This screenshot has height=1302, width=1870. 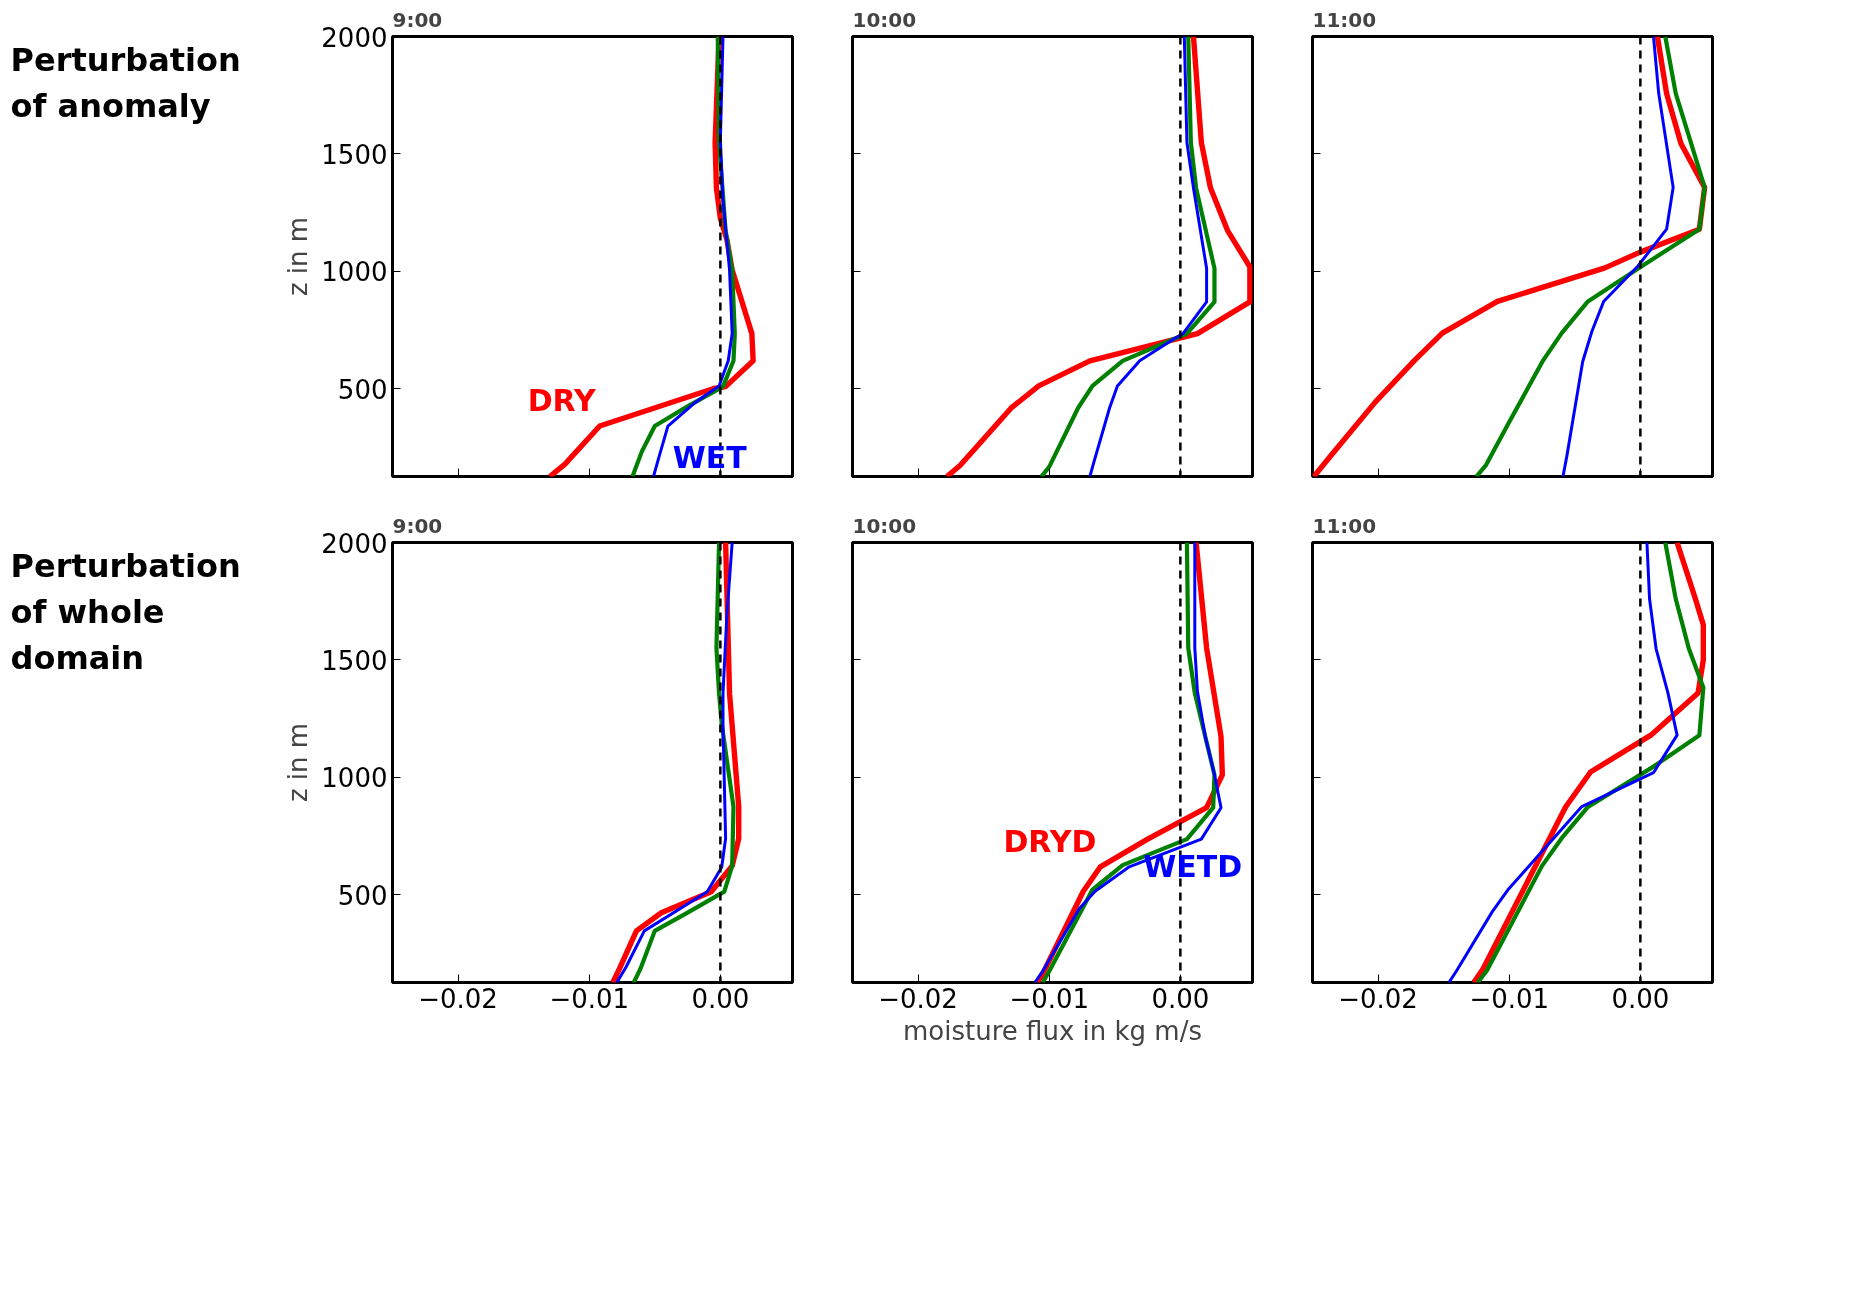 I want to click on series-label: WET, so click(x=710, y=458).